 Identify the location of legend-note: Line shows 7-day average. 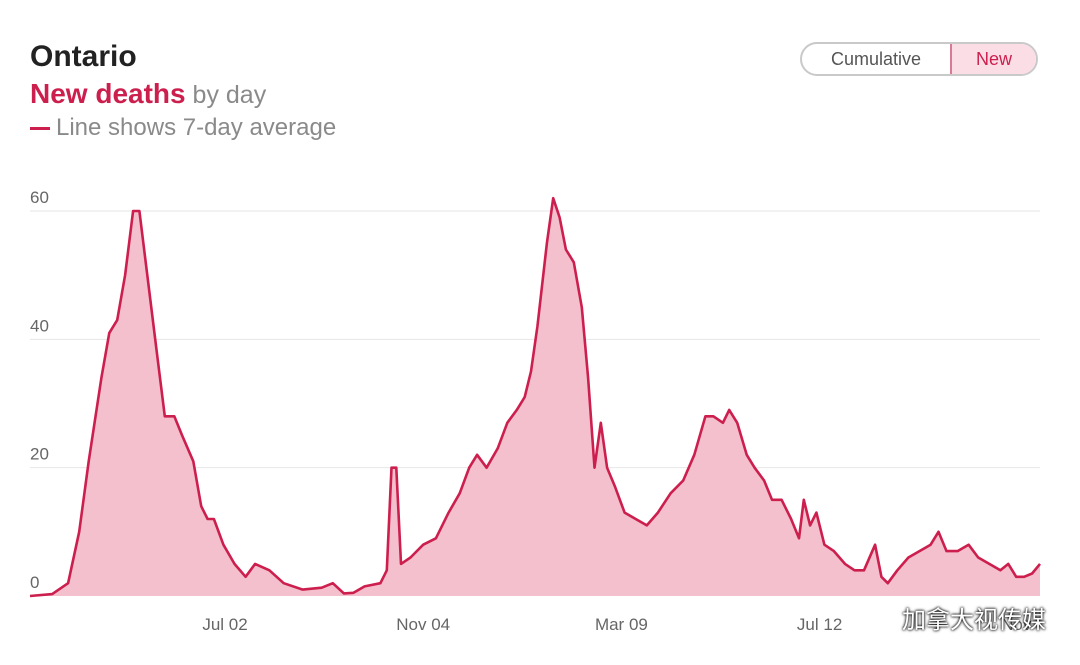
(183, 128).